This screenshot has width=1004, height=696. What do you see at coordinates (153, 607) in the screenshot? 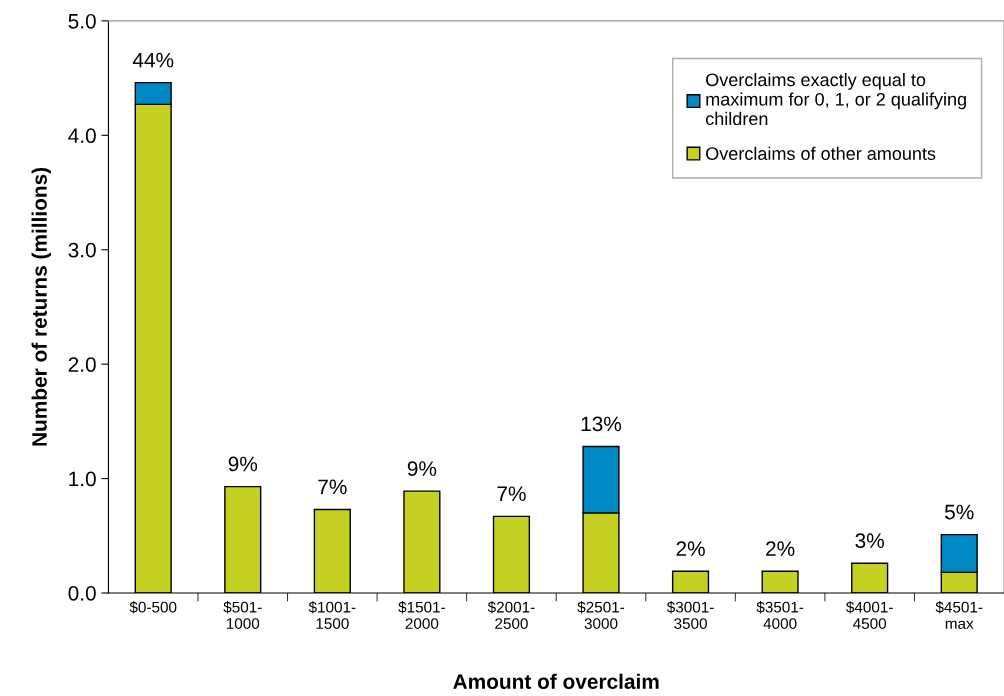
I see `x-tick-label: $0-500` at bounding box center [153, 607].